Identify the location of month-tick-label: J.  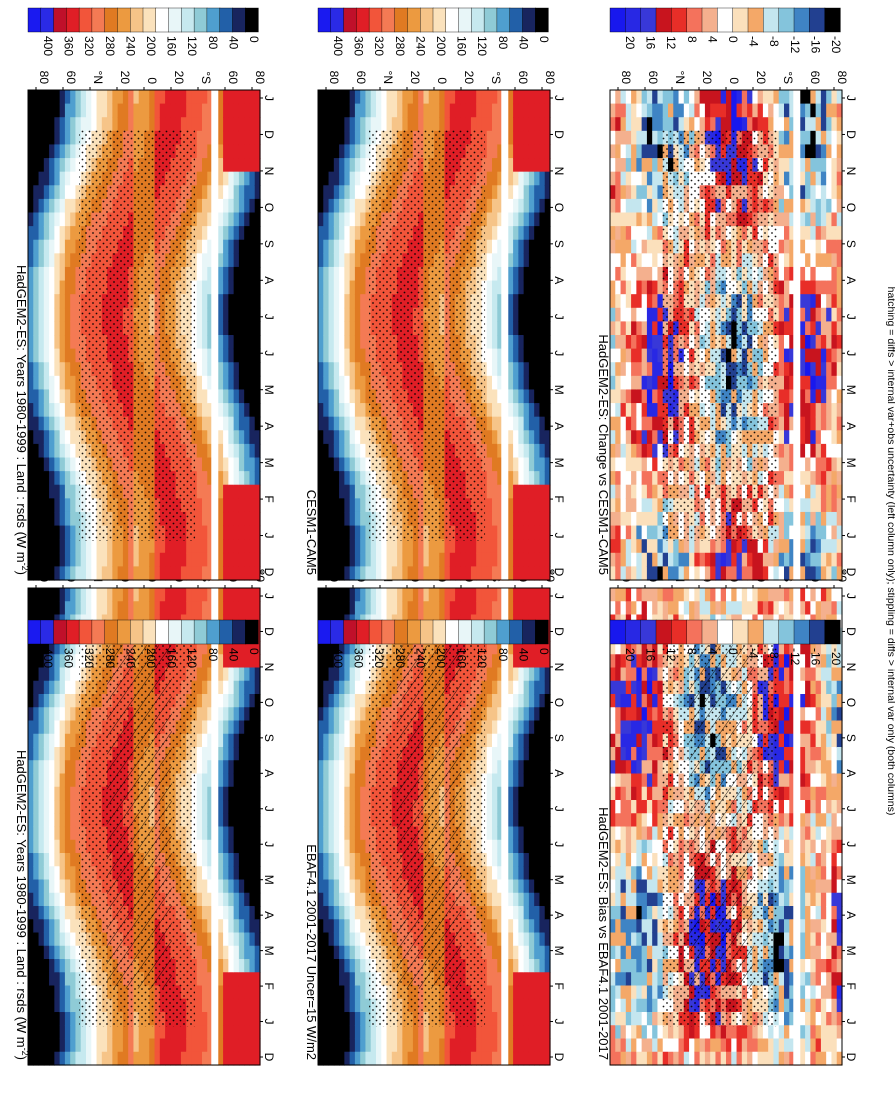
(269, 809).